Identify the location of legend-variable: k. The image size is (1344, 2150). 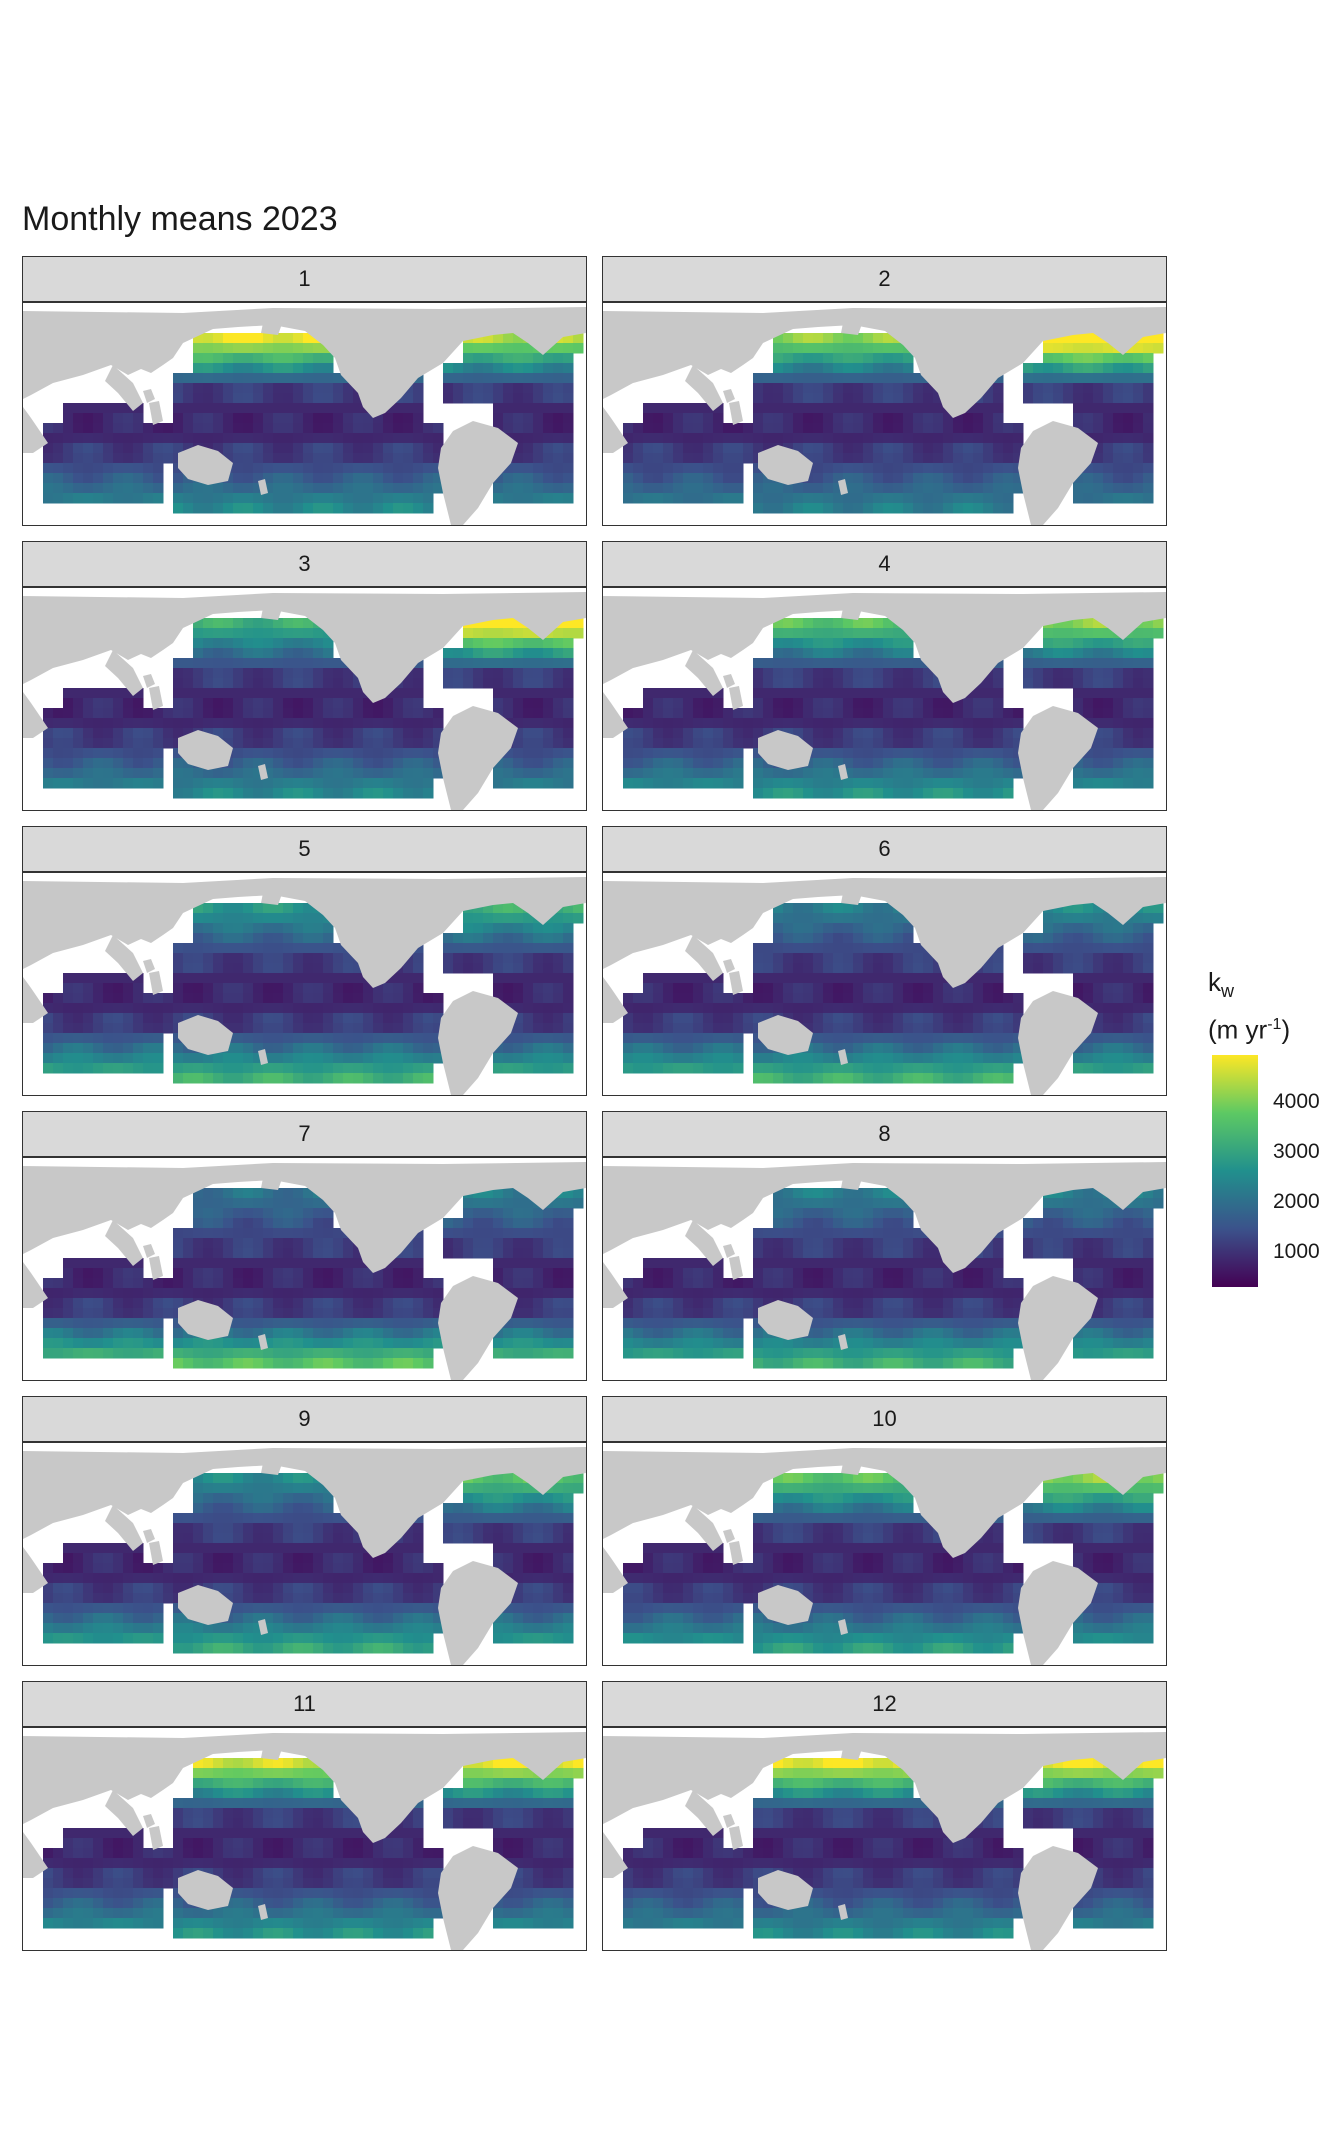
(1214, 982).